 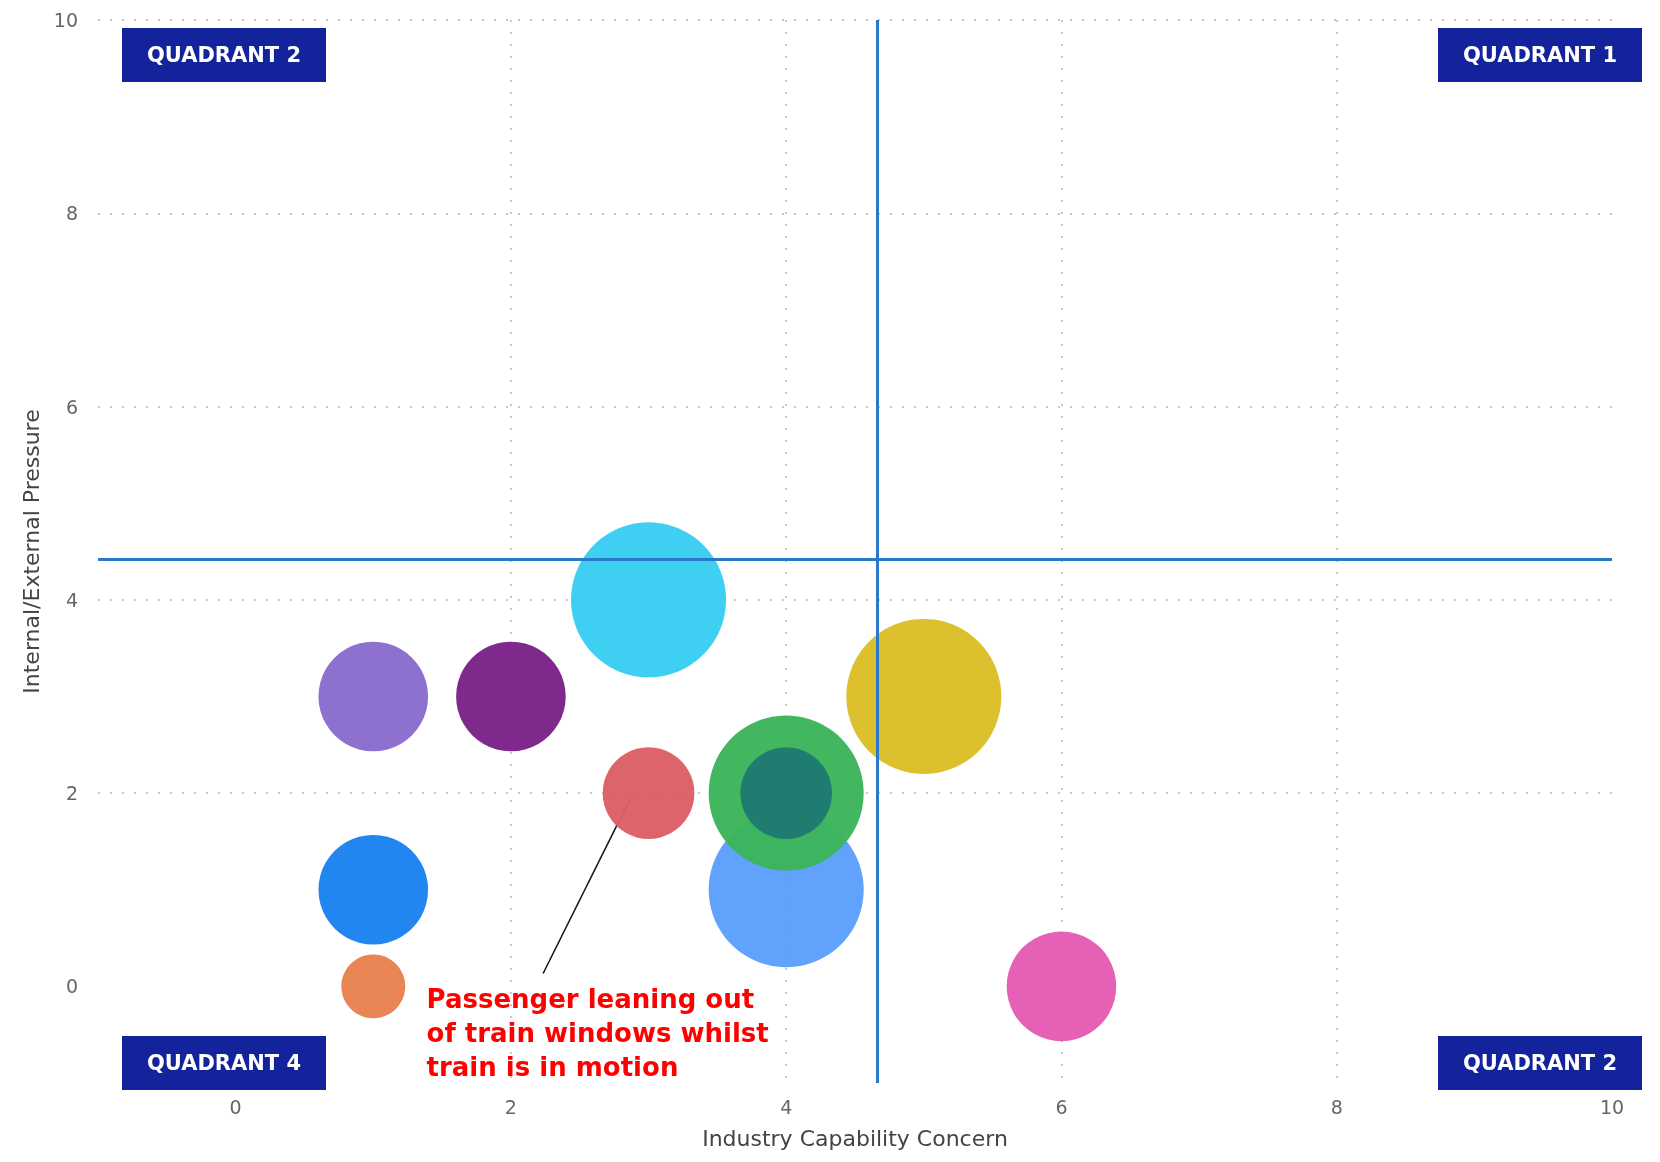 What do you see at coordinates (65, 20) in the screenshot?
I see `y-tick-label: 10` at bounding box center [65, 20].